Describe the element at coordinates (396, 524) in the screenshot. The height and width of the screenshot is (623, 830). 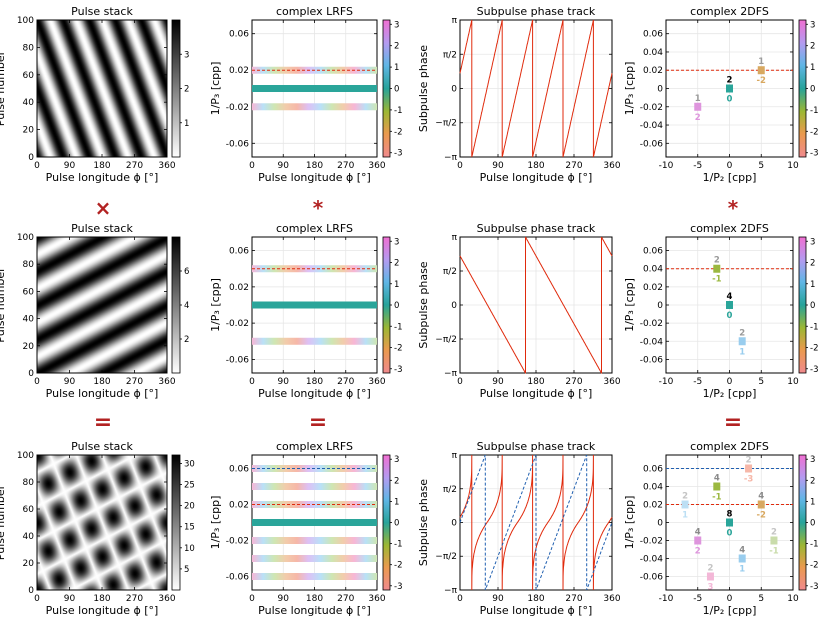
I see `colorbar-tick-label: 0` at that location.